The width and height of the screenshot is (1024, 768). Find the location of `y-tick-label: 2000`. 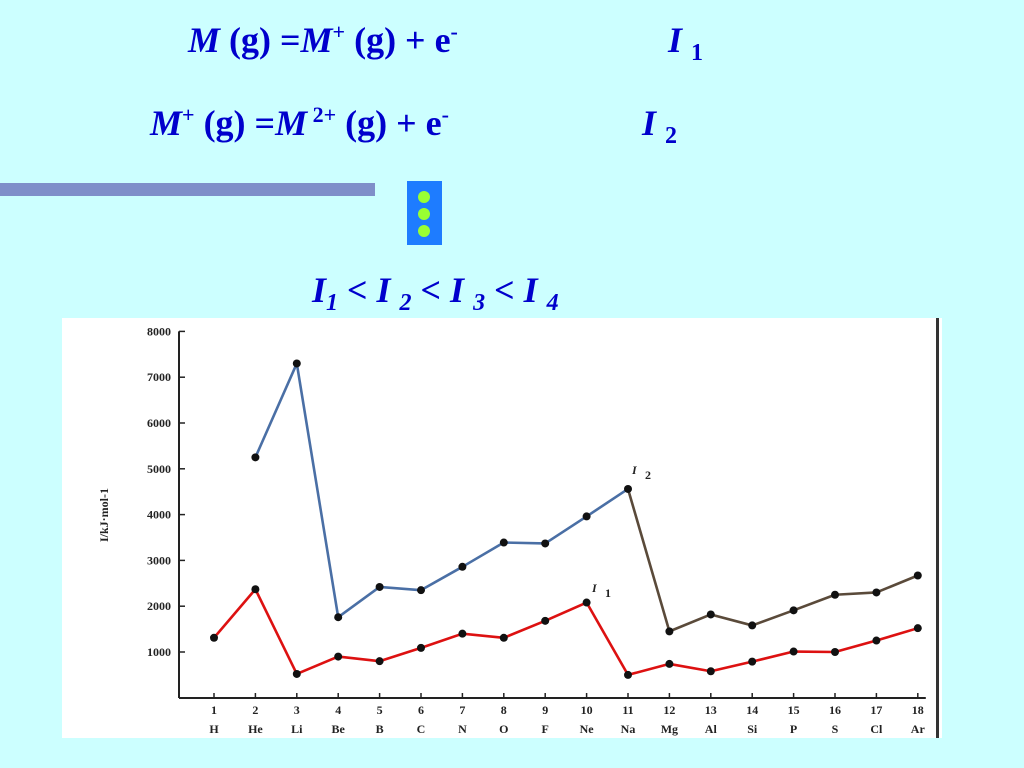

y-tick-label: 2000 is located at coordinates (159, 606).